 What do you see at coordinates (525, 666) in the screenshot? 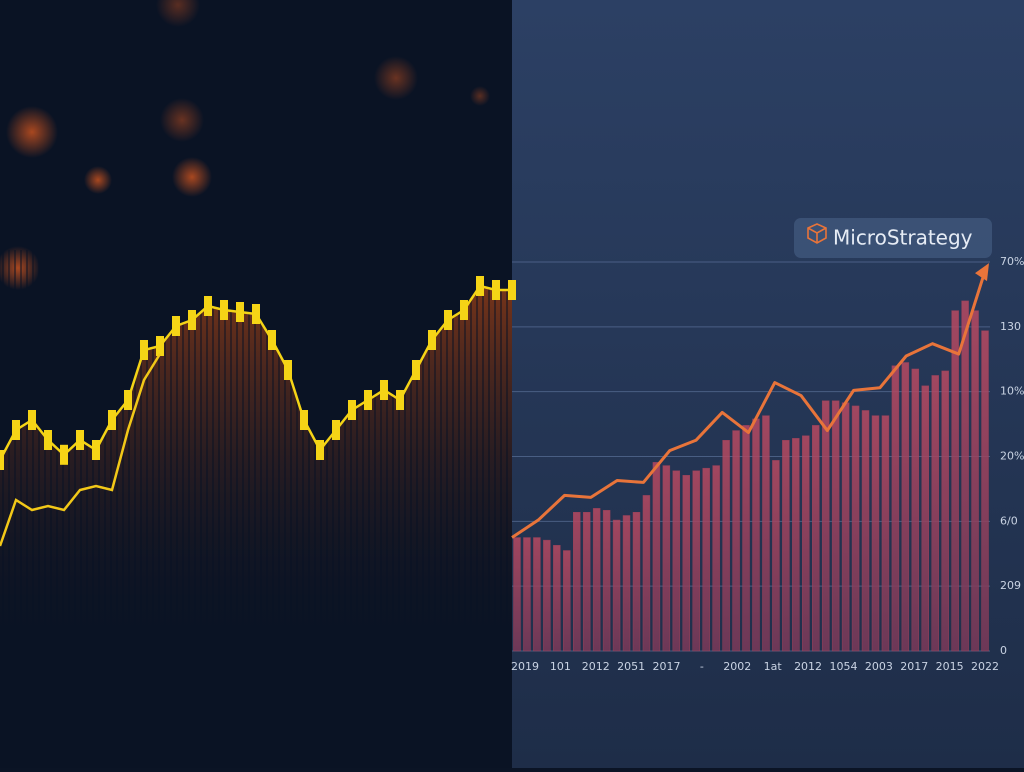
I see `x-tick-label: 2019` at bounding box center [525, 666].